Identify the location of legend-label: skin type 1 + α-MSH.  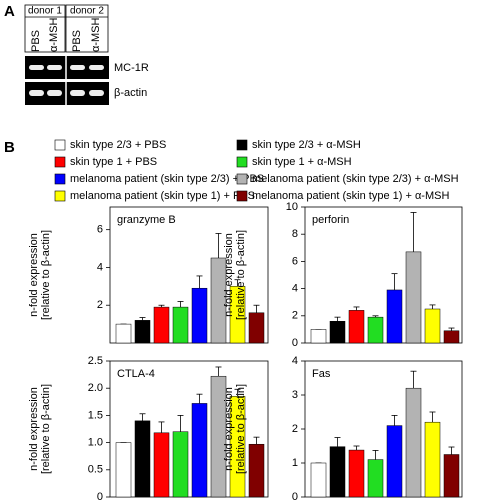
(302, 162).